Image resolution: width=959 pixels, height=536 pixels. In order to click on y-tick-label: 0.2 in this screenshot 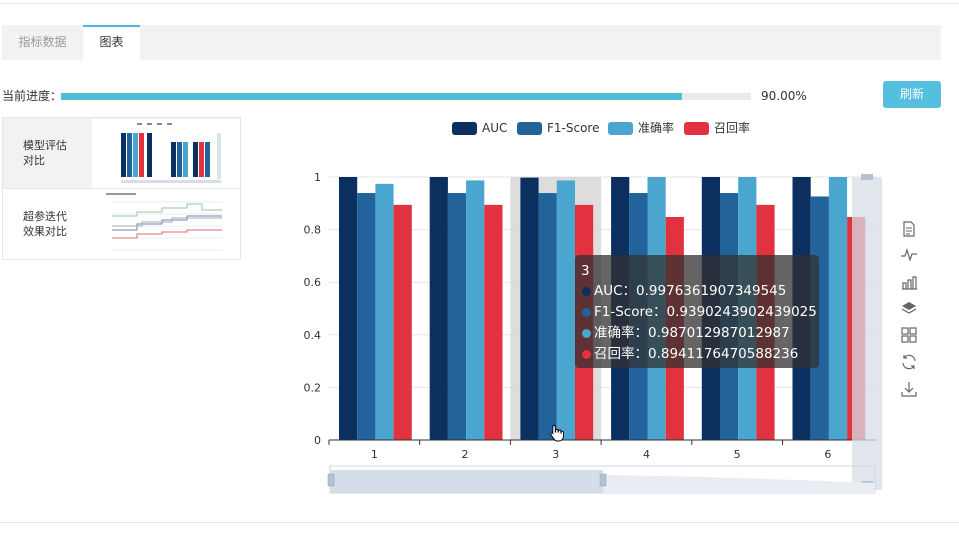, I will do `click(313, 387)`.